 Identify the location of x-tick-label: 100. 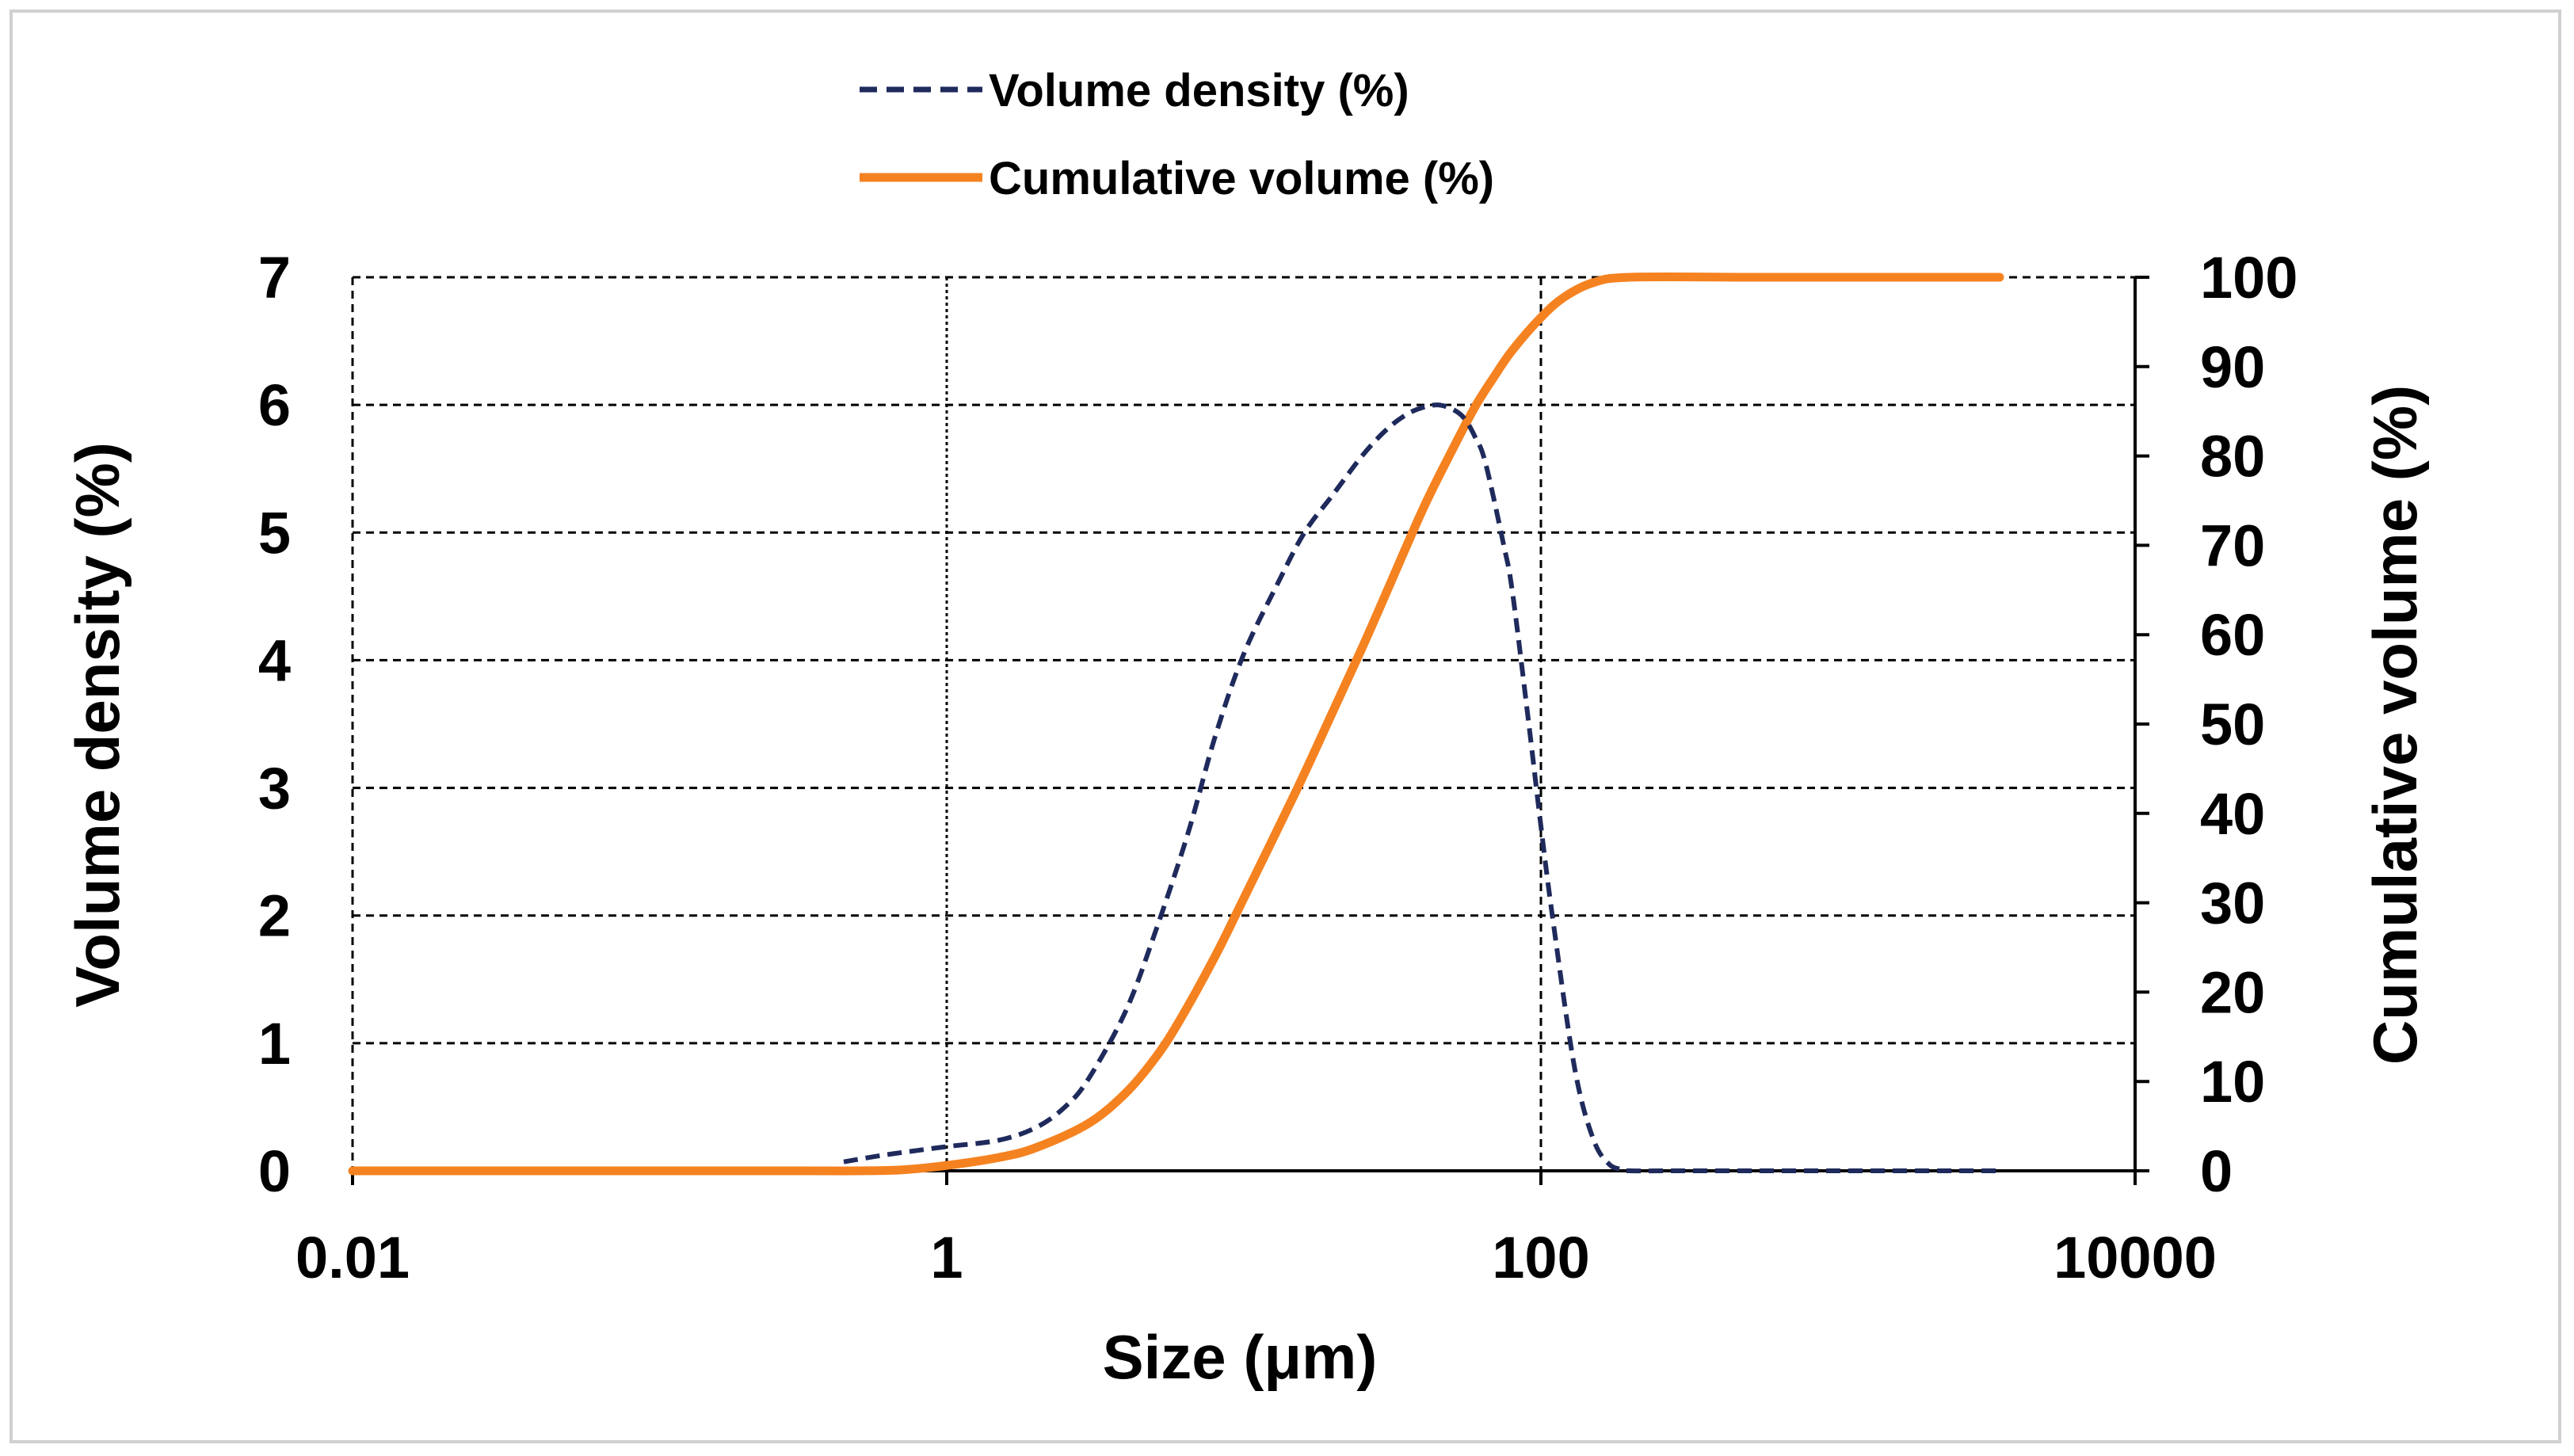
(1540, 1257).